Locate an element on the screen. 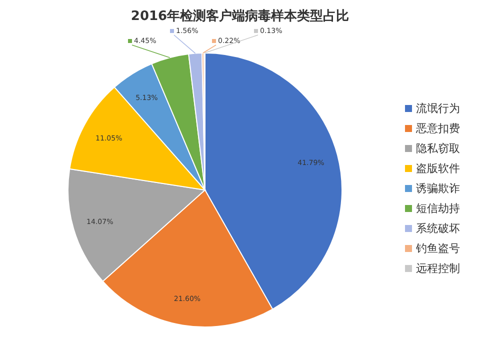  legend-label: 诱骗欺诈 is located at coordinates (438, 188).